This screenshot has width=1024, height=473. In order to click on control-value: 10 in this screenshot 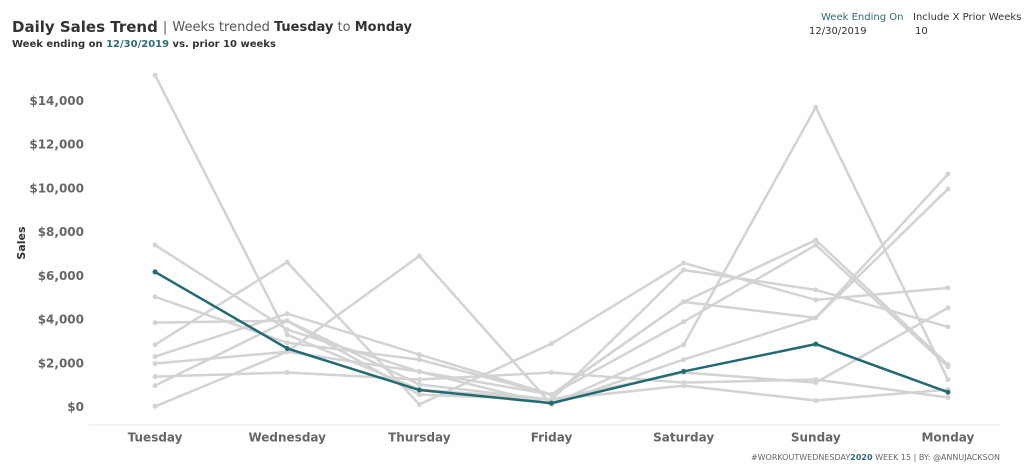, I will do `click(921, 31)`.